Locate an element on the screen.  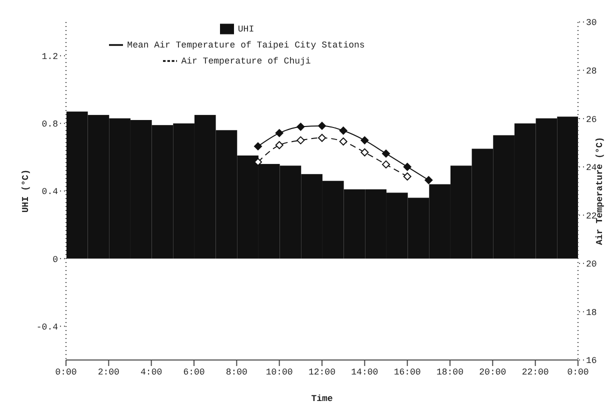
y2-tick-label: 24 is located at coordinates (591, 168).